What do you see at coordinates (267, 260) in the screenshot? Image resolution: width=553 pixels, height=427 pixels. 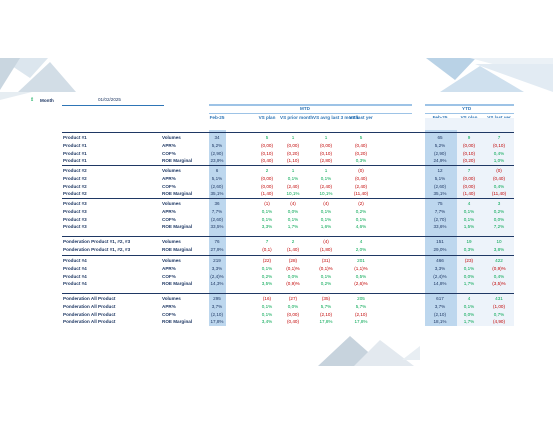 I see `mtd-cell: (22)` at bounding box center [267, 260].